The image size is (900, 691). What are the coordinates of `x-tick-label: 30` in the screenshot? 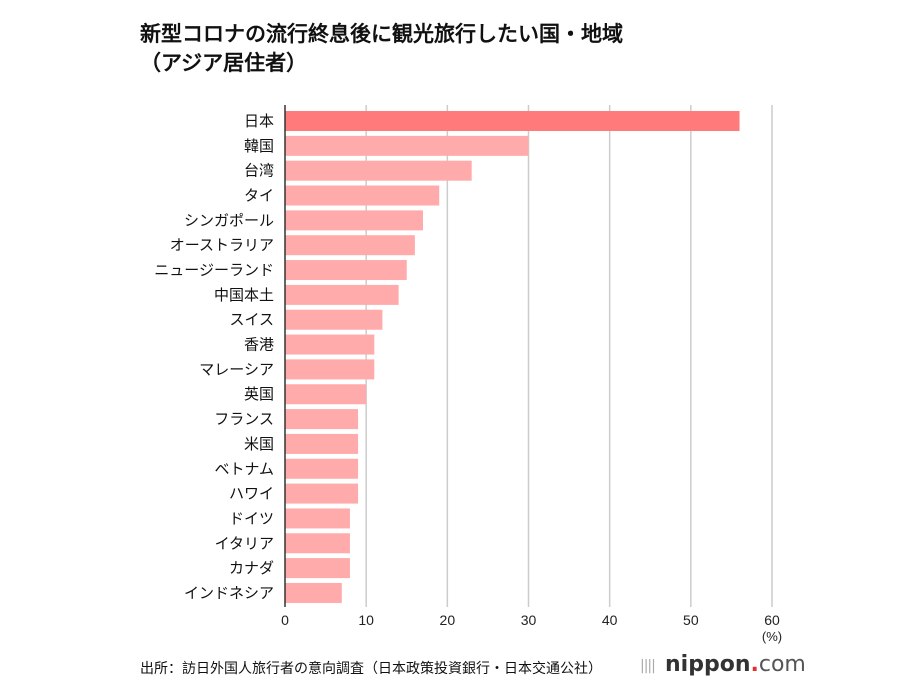 It's located at (529, 620).